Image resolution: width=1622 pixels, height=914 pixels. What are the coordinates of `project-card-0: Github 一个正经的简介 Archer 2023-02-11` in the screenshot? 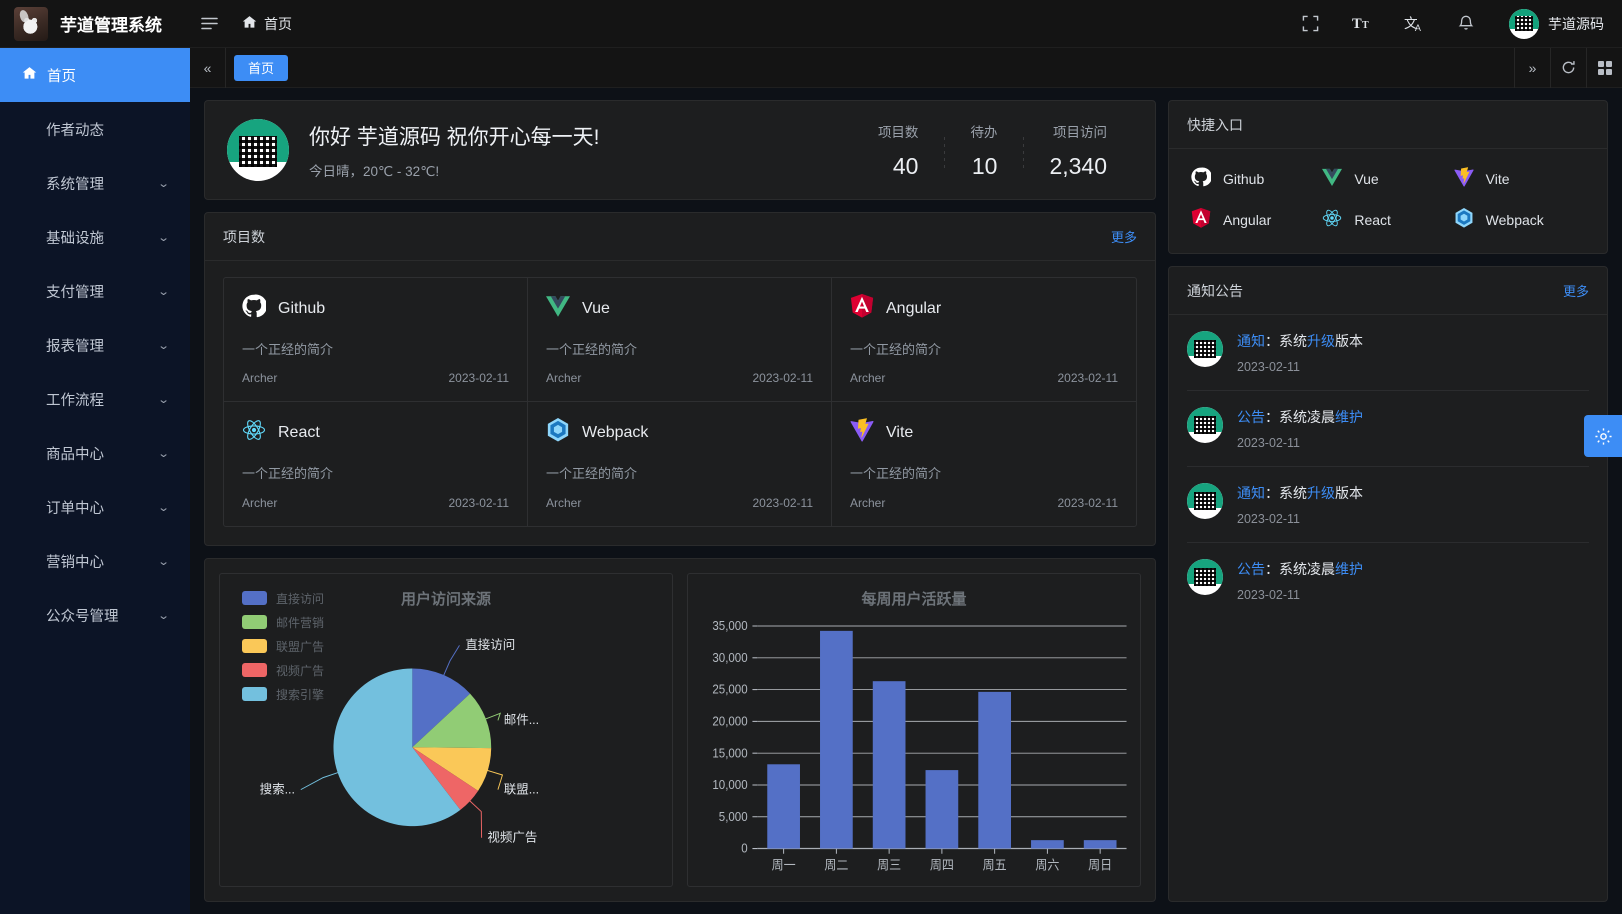 It's located at (376, 340).